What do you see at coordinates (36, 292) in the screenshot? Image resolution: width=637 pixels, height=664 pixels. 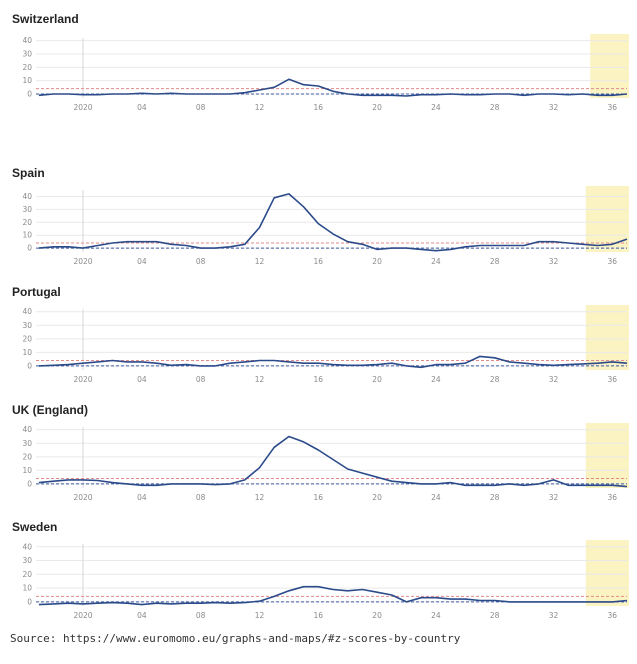 I see `chart-title: Portugal` at bounding box center [36, 292].